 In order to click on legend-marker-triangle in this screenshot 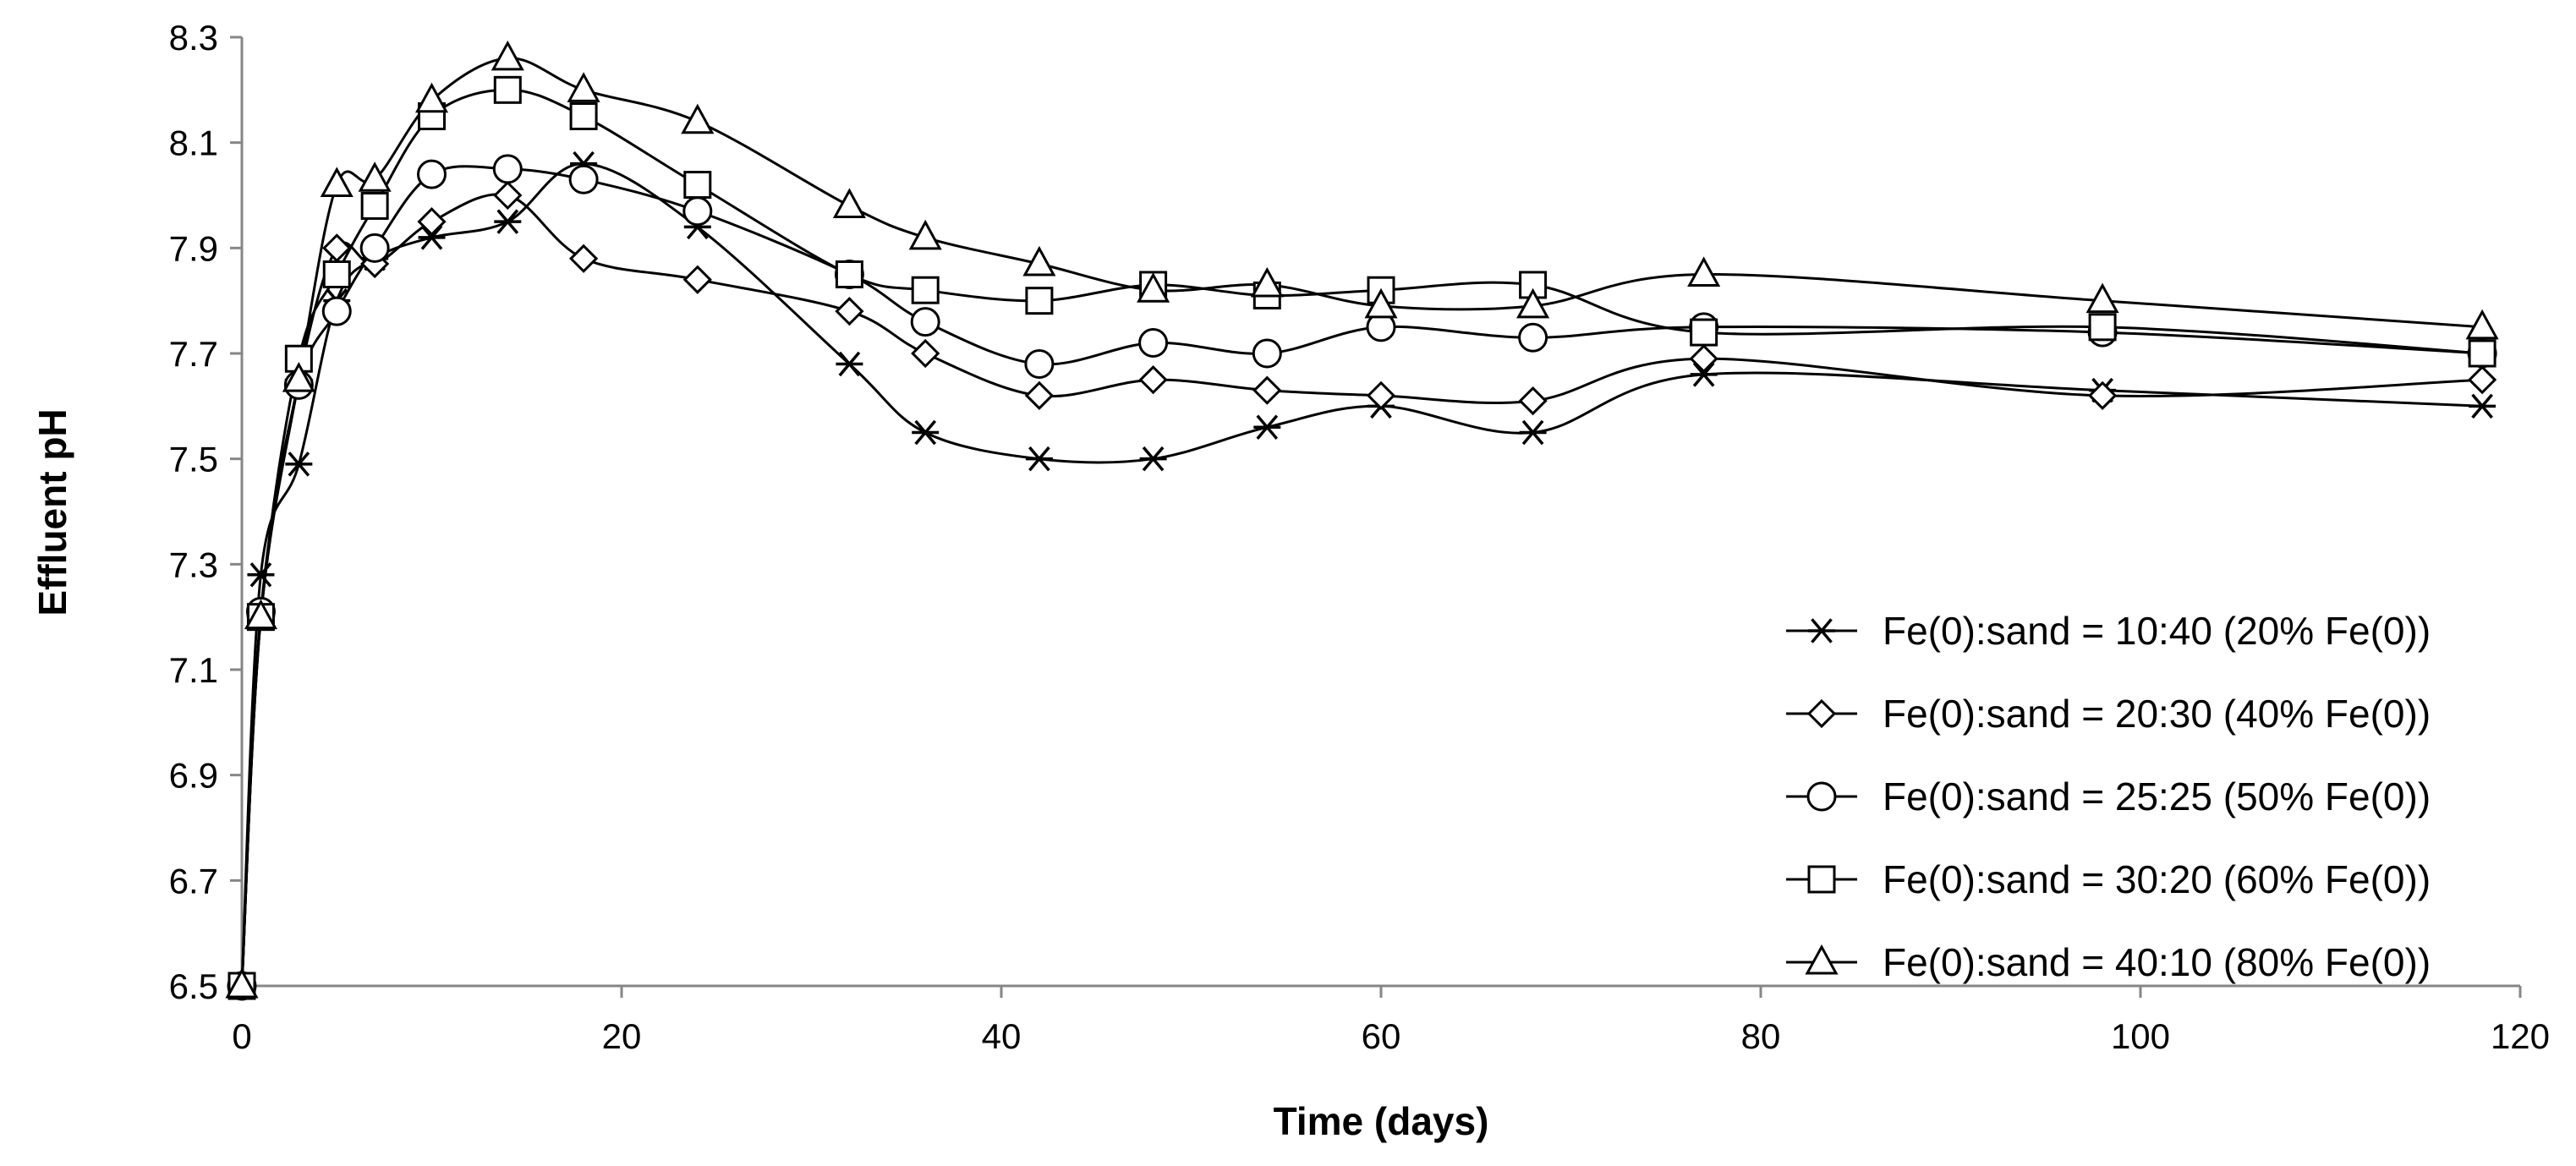, I will do `click(1822, 959)`.